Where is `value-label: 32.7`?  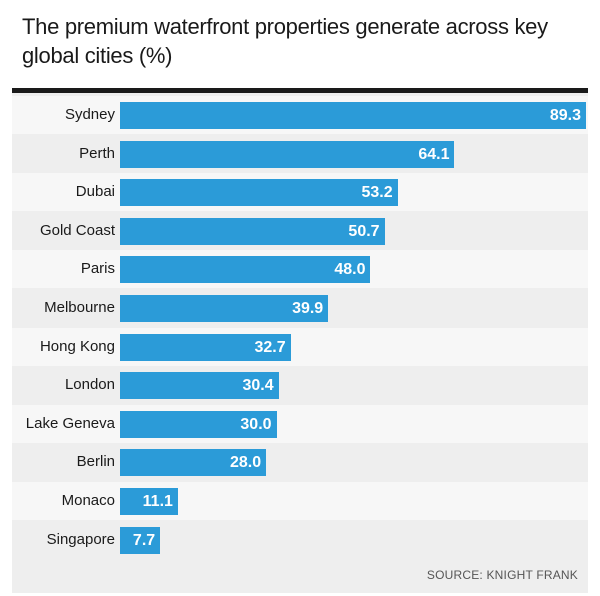 value-label: 32.7 is located at coordinates (270, 347).